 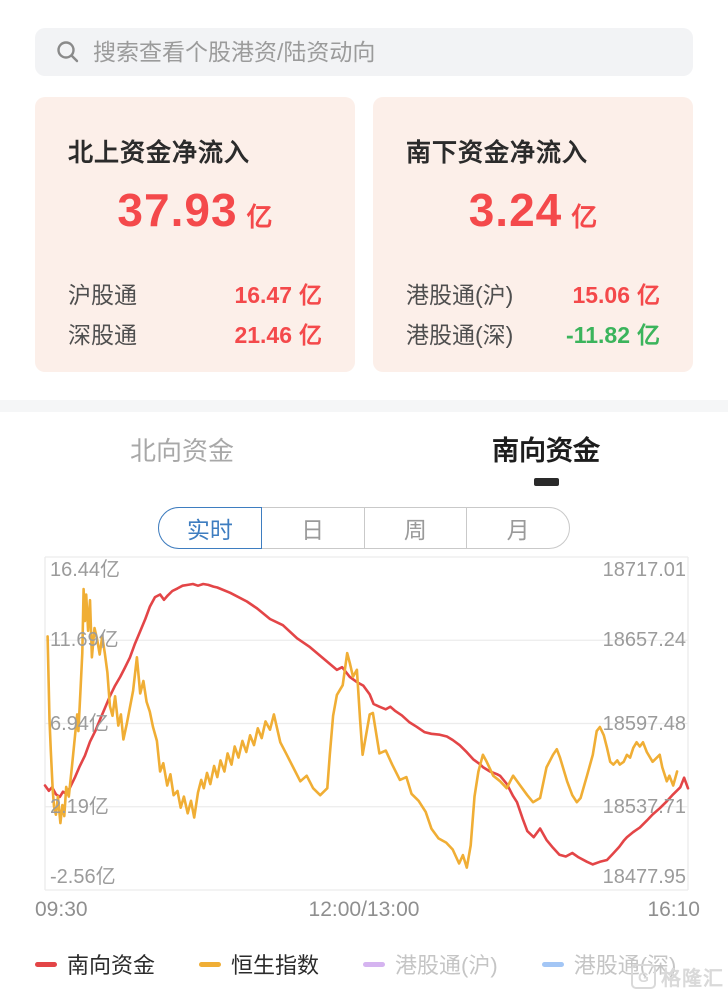 I want to click on flow-direction-tabs: 北向资金 南向资金, so click(x=364, y=463).